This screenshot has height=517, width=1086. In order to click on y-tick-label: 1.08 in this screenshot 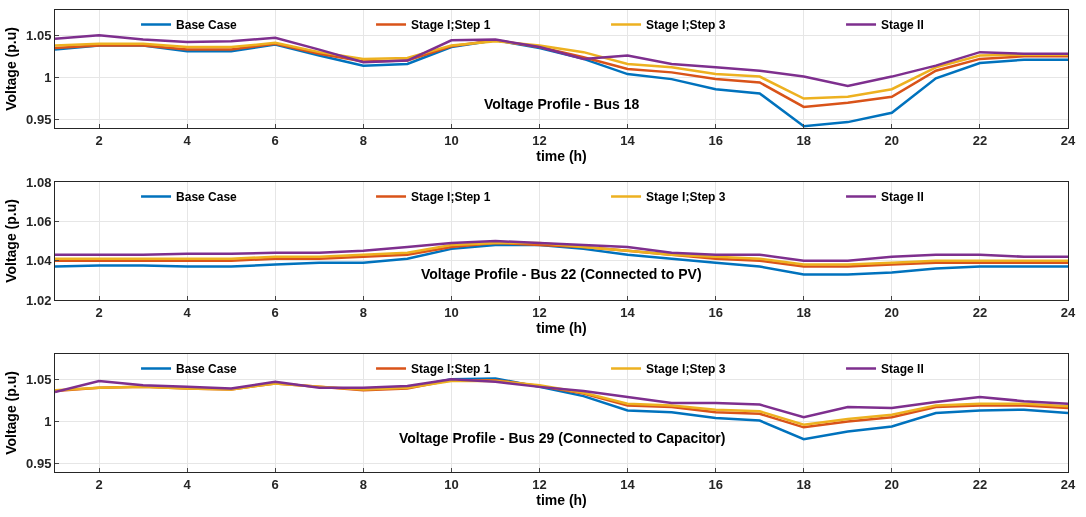, I will do `click(39, 182)`.